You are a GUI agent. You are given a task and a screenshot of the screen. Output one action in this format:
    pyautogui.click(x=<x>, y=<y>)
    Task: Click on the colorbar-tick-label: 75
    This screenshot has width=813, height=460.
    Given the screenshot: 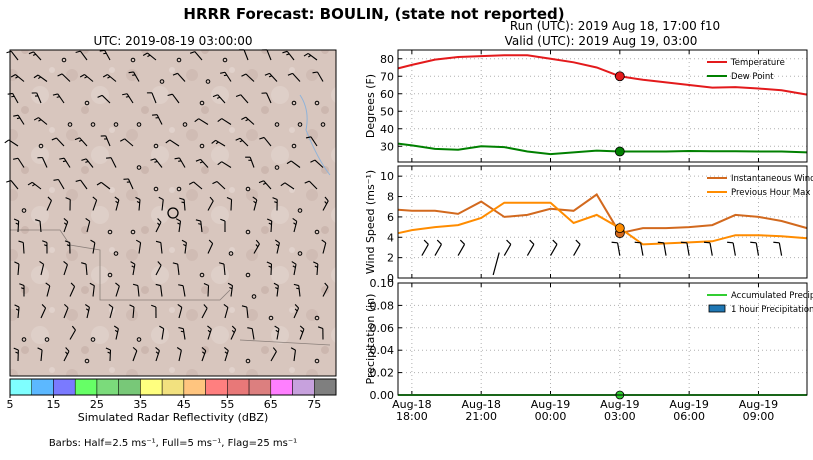 What is the action you would take?
    pyautogui.click(x=314, y=404)
    